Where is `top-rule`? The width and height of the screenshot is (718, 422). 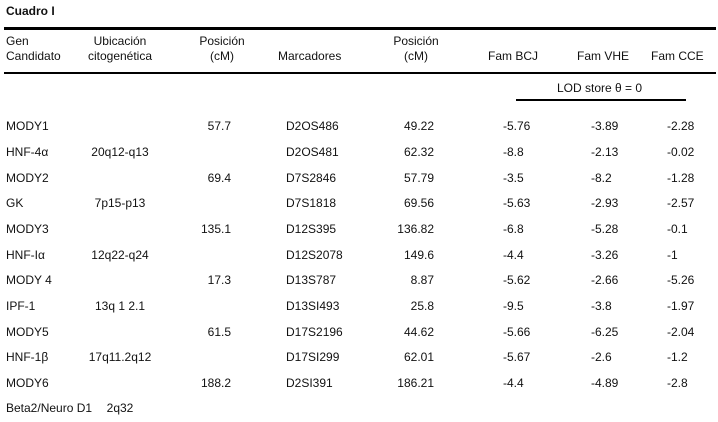 top-rule is located at coordinates (360, 28).